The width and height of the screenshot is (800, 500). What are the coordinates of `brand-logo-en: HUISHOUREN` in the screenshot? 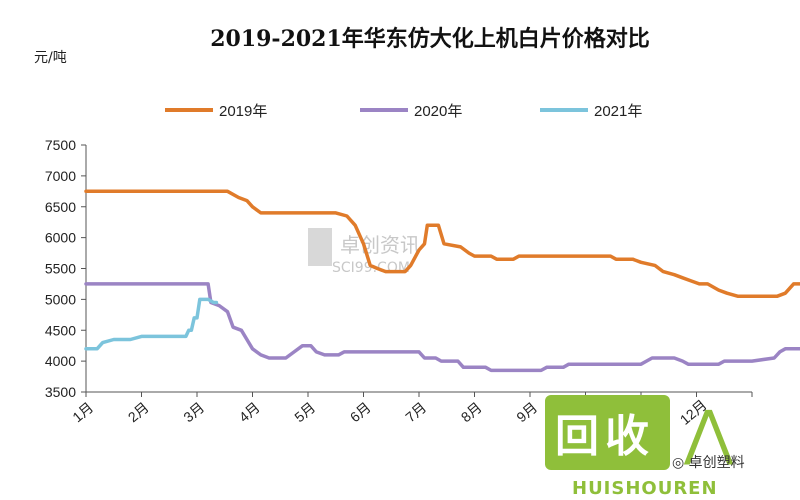 It's located at (645, 488).